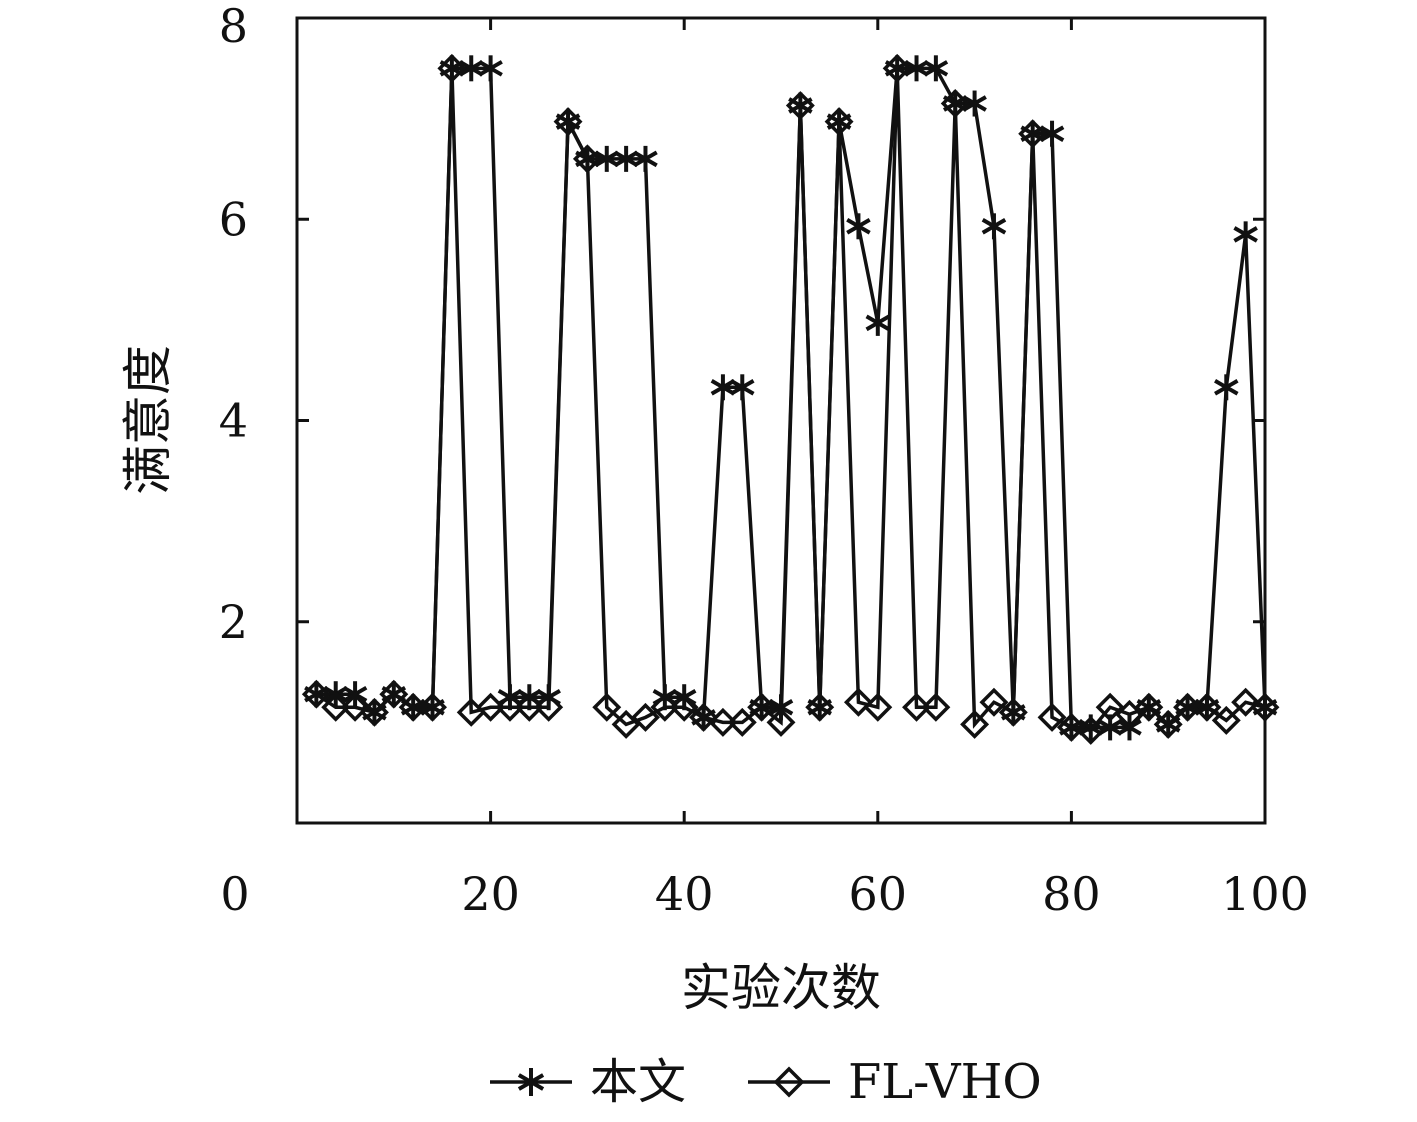 Image resolution: width=1417 pixels, height=1122 pixels. Describe the element at coordinates (684, 894) in the screenshot. I see `x-tick-label: 40` at that location.